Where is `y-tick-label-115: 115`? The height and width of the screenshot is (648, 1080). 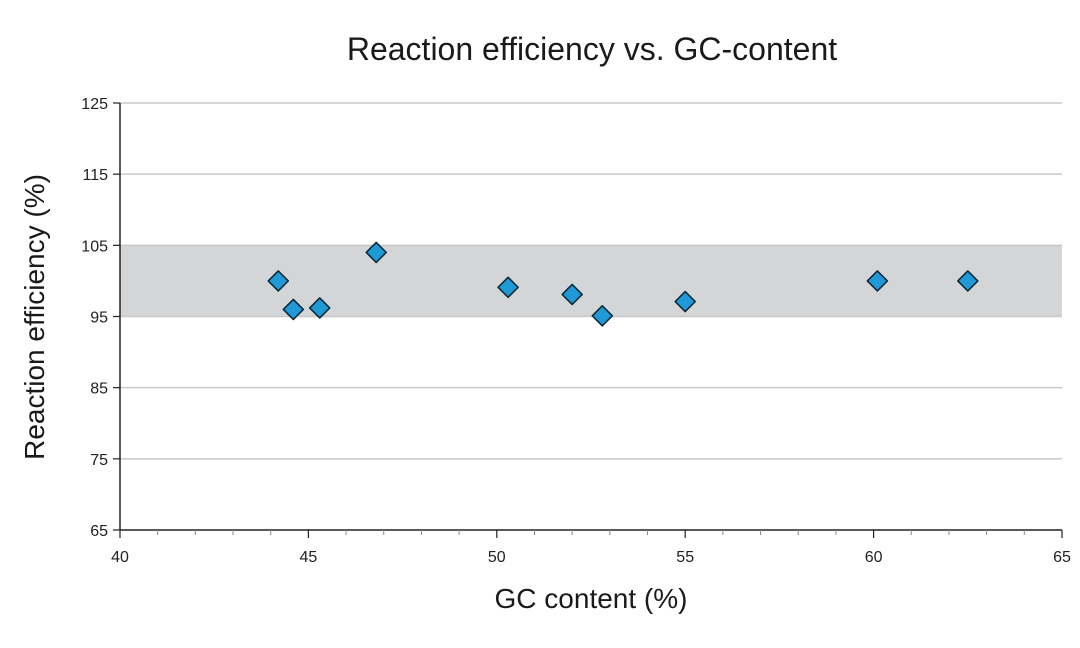
y-tick-label-115: 115 is located at coordinates (95, 175).